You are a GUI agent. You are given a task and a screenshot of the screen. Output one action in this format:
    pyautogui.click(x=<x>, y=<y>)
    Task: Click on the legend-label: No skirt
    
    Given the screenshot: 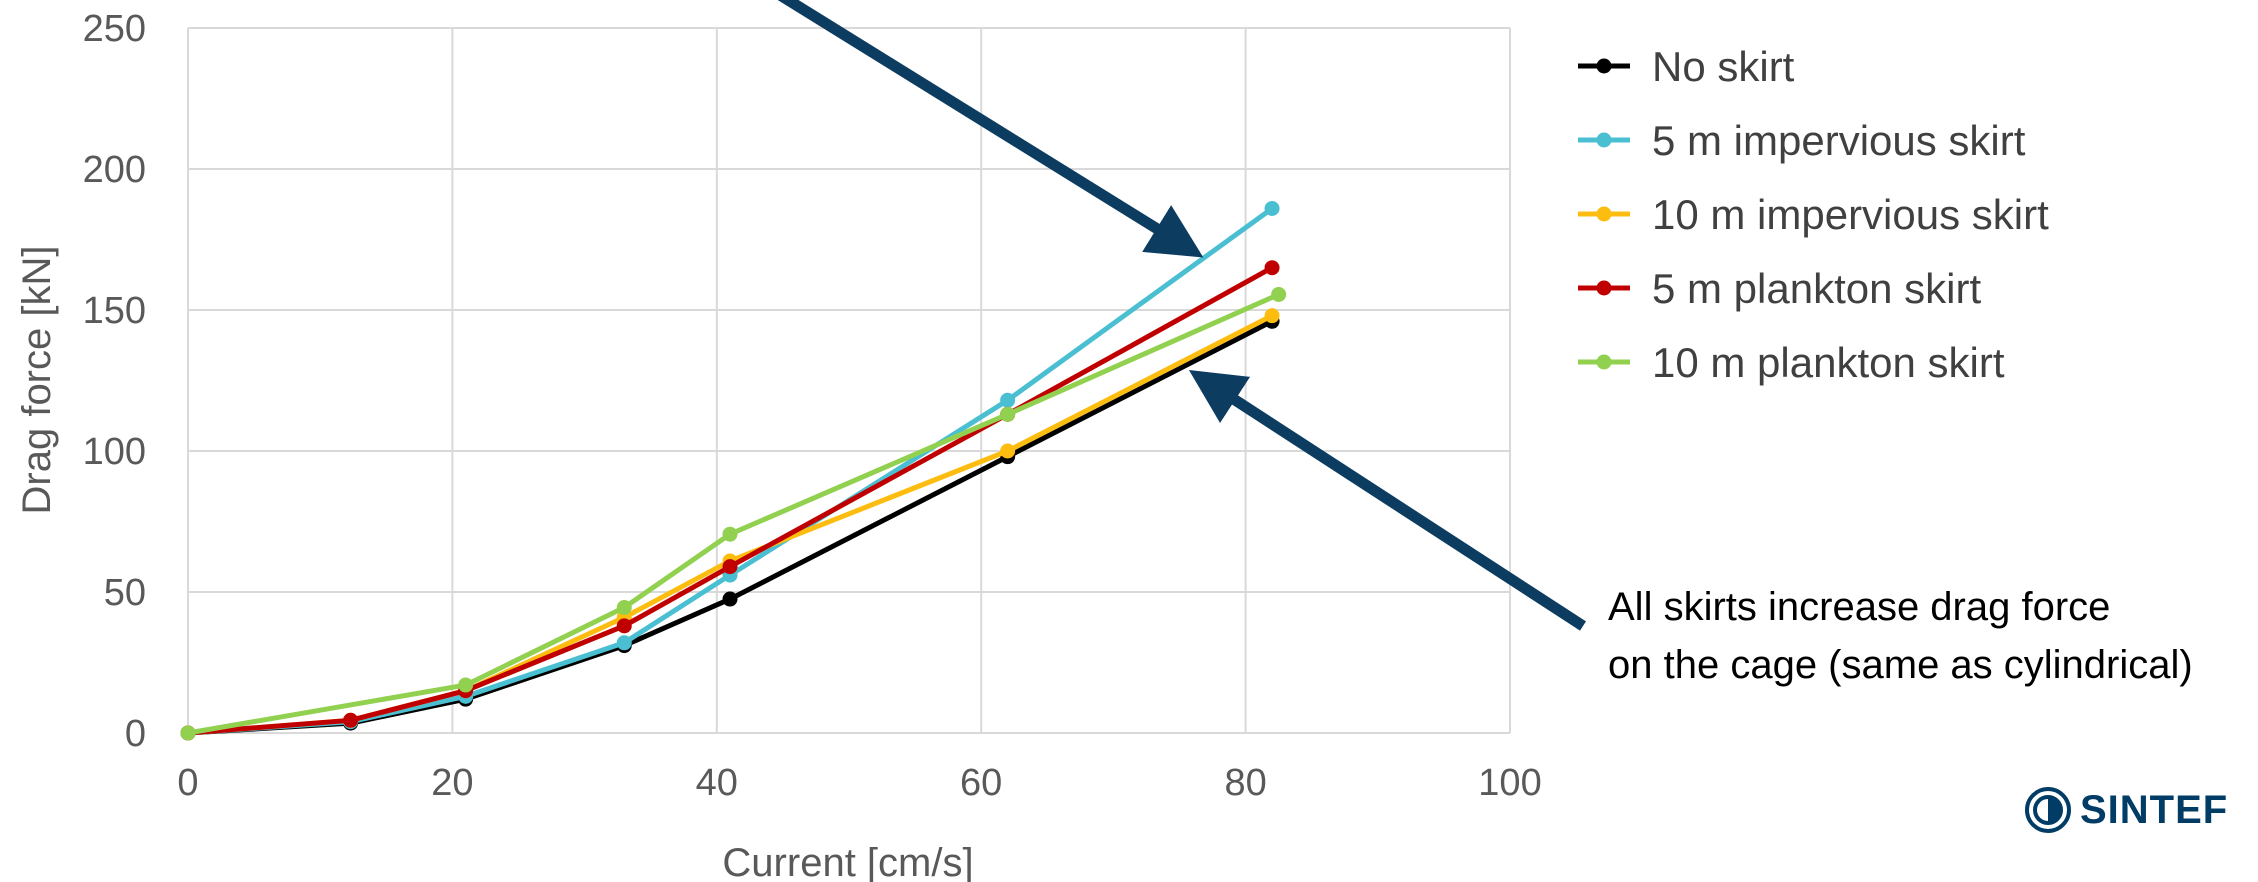 What is the action you would take?
    pyautogui.click(x=1723, y=66)
    